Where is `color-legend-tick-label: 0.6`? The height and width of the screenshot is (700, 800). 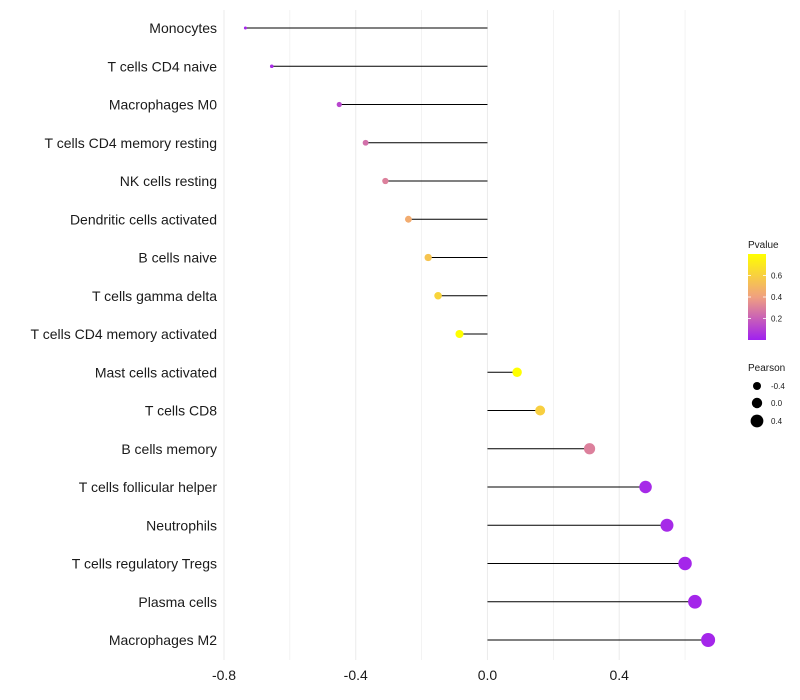
color-legend-tick-label: 0.6 is located at coordinates (777, 276).